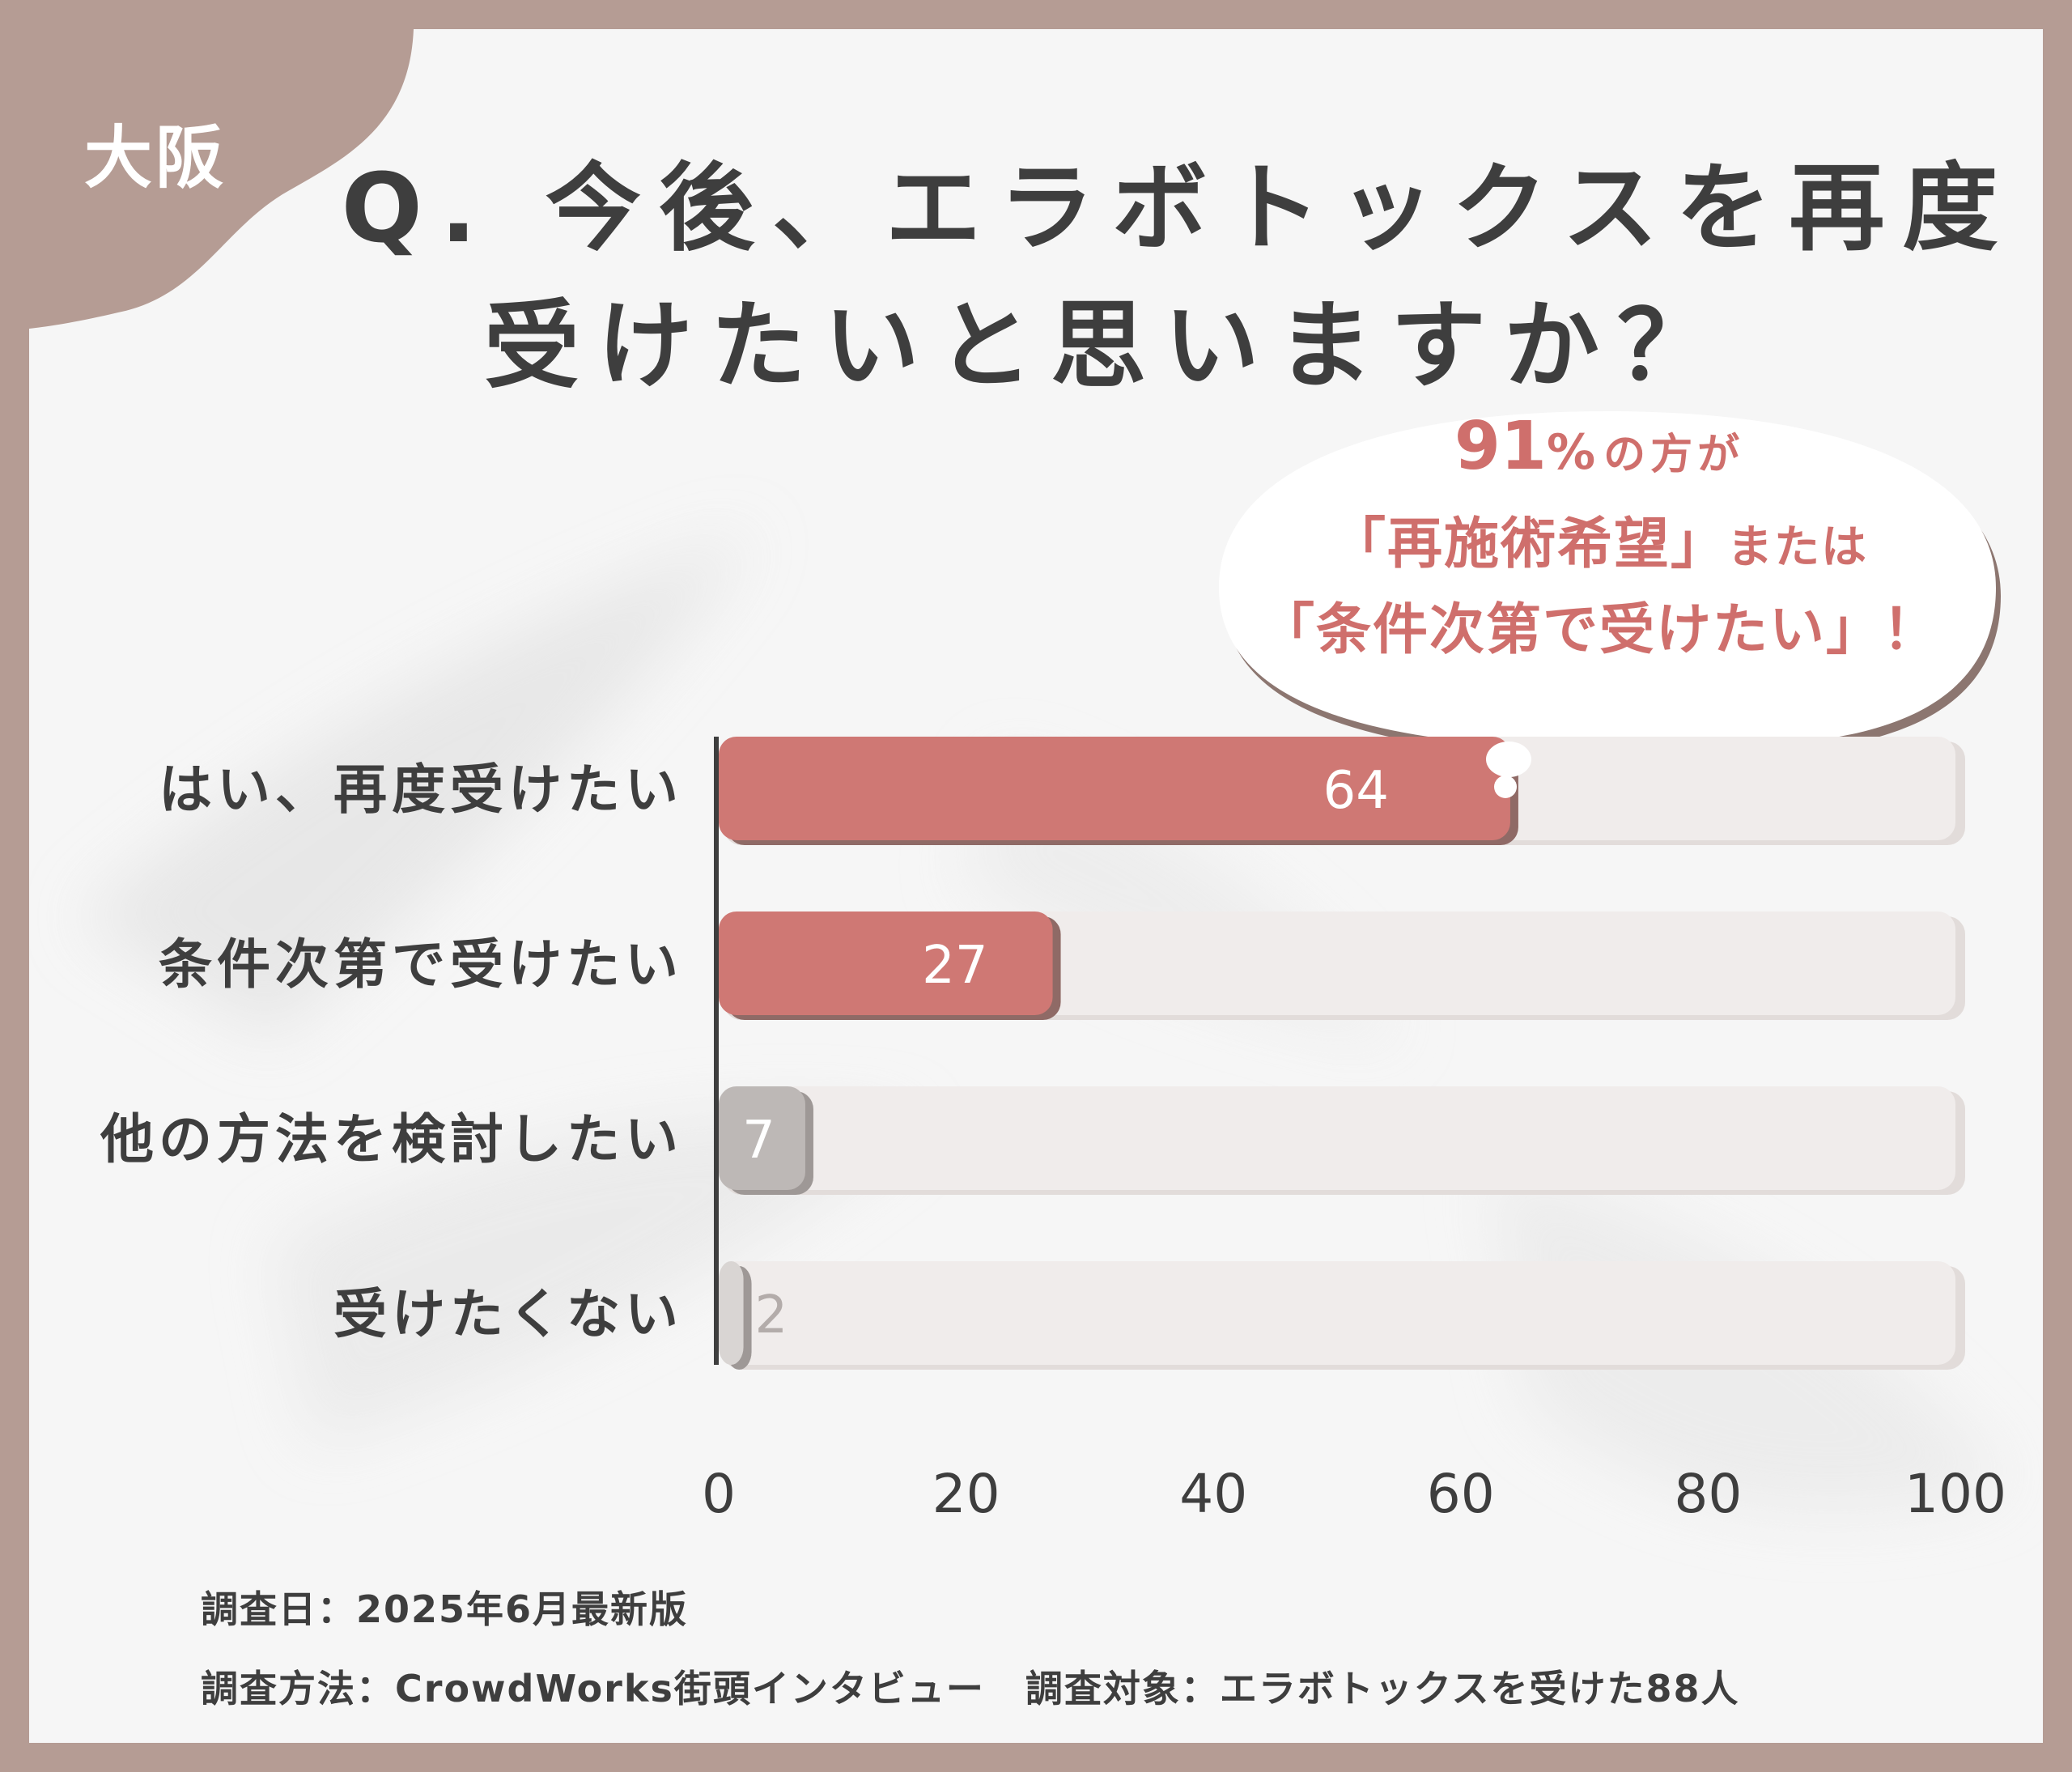 Image resolution: width=2072 pixels, height=1772 pixels. Describe the element at coordinates (1528, 544) in the screenshot. I see `callout-quote-rework: 「再施術希望」` at that location.